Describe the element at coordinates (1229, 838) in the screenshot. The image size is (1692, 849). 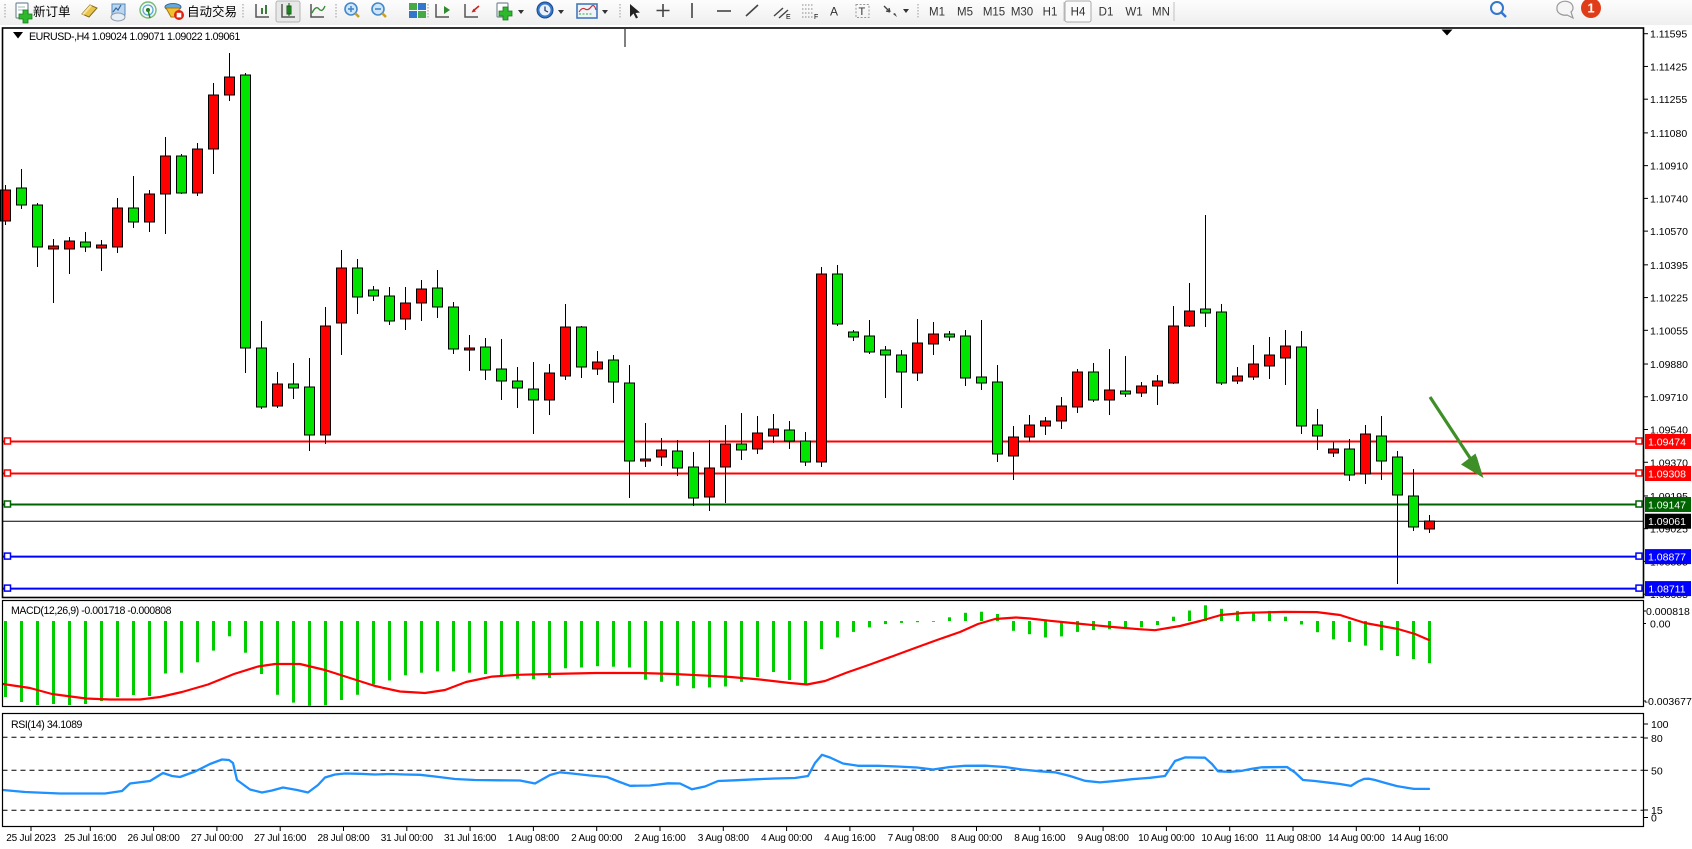
I see `svg-text: 10 Aug 16:00` at that location.